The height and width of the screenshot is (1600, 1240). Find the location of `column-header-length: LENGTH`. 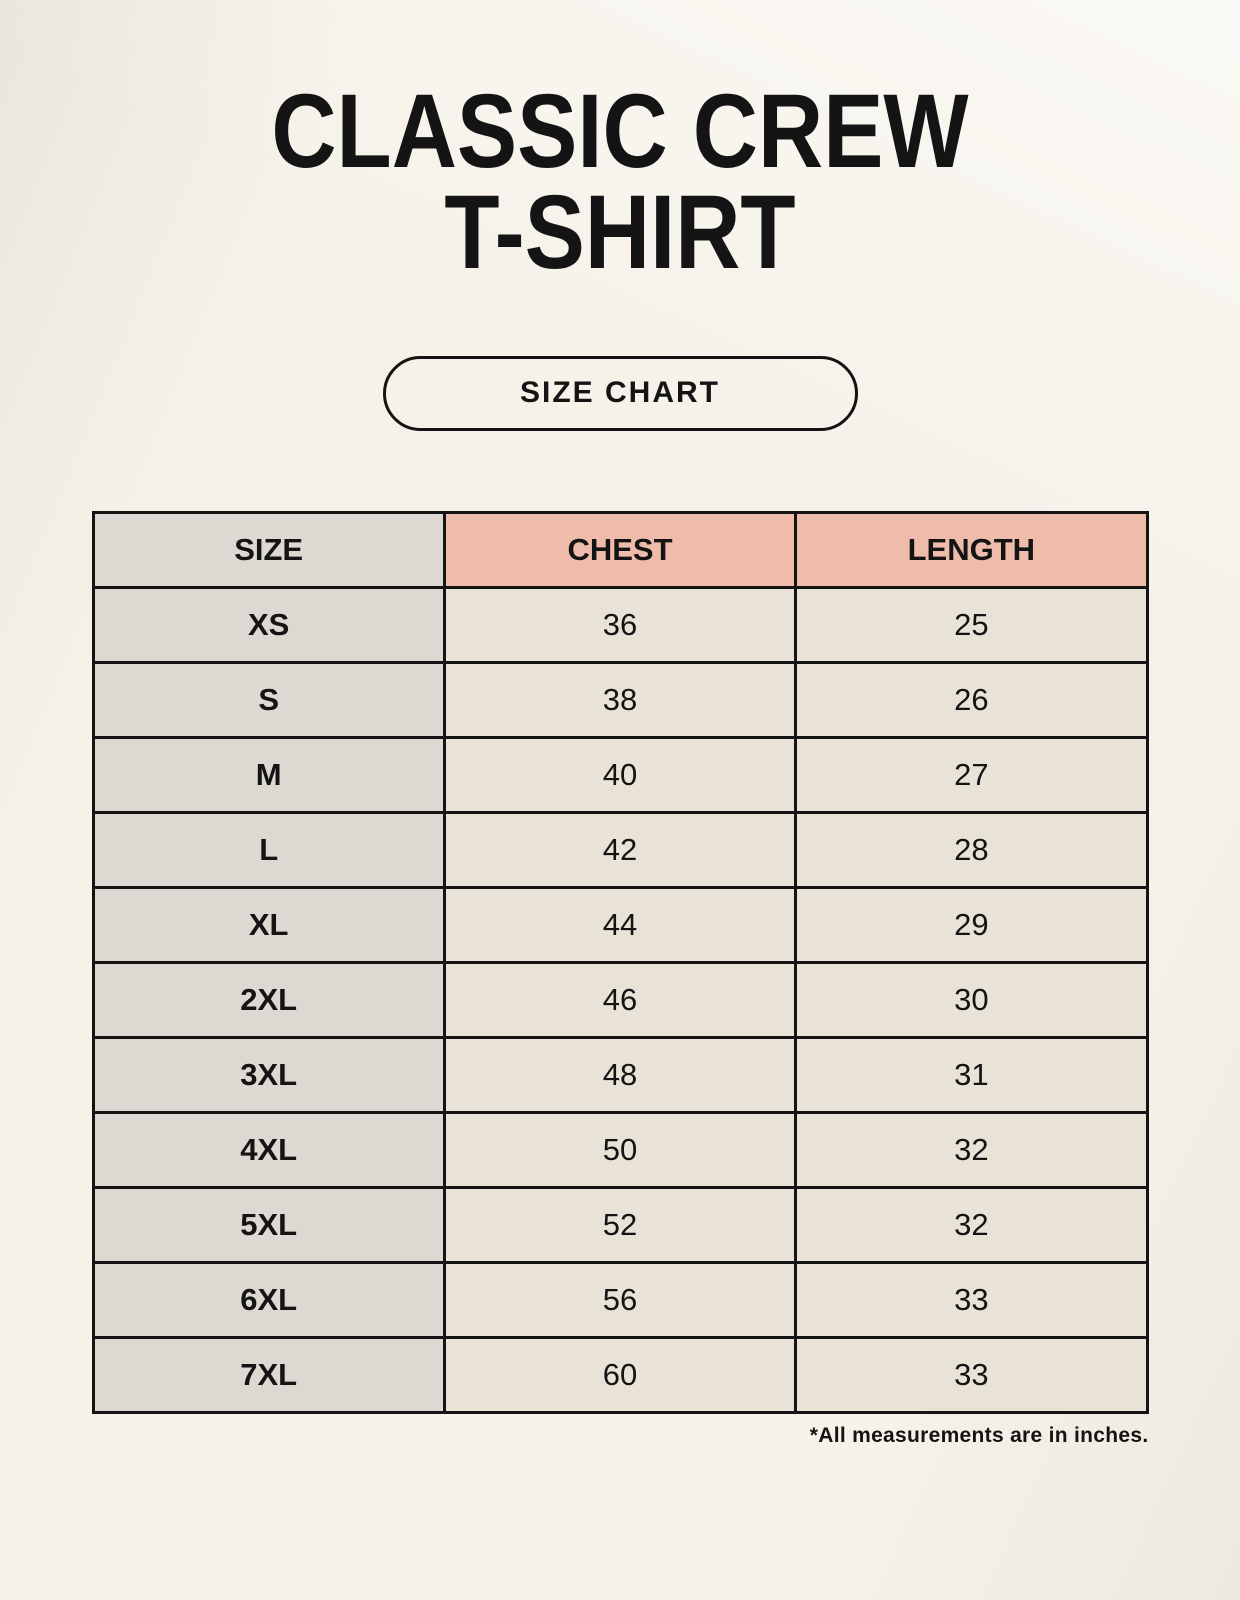

column-header-length: LENGTH is located at coordinates (971, 549).